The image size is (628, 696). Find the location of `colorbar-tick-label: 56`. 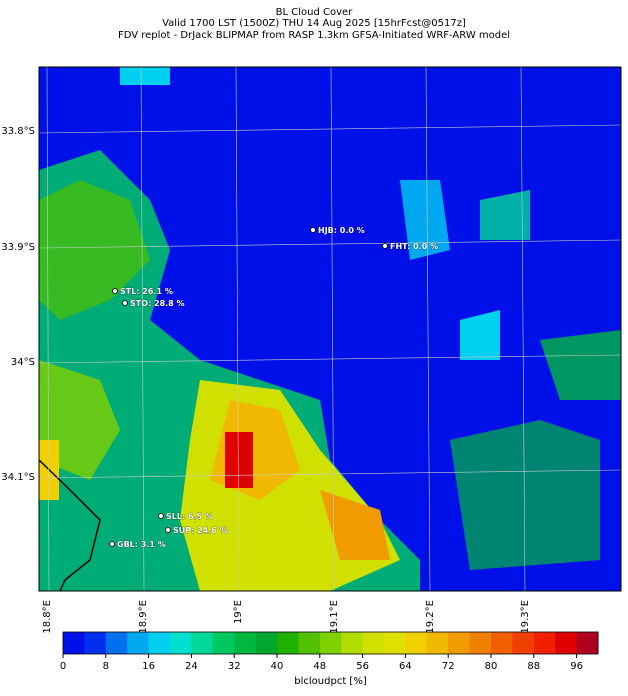

colorbar-tick-label: 56 is located at coordinates (362, 666).